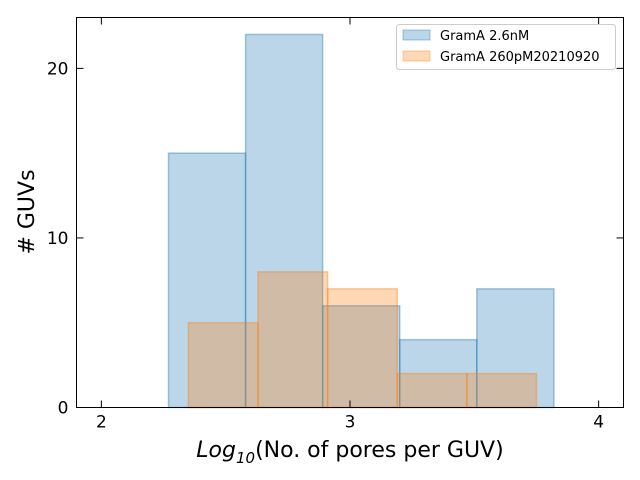  I want to click on y-tick-label: 20, so click(58, 69).